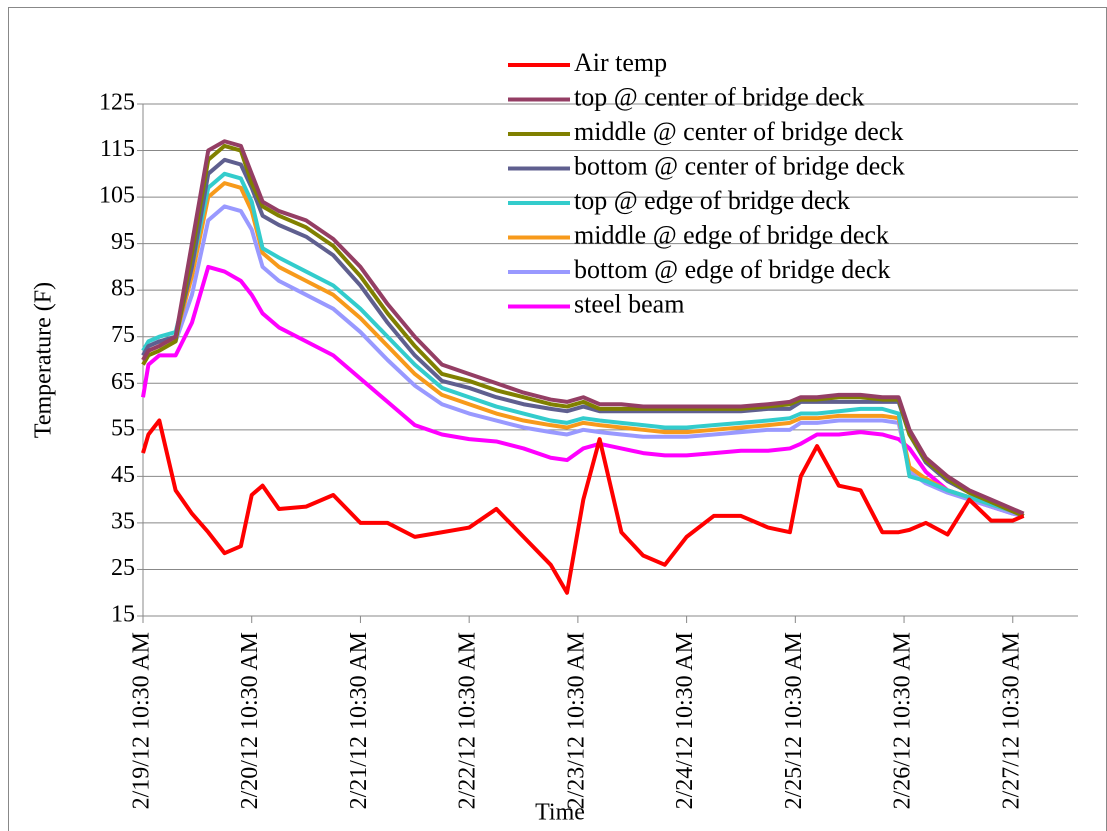 This screenshot has height=831, width=1107. What do you see at coordinates (794, 720) in the screenshot?
I see `x-tick-label: 2/25/12 10:30 AM` at bounding box center [794, 720].